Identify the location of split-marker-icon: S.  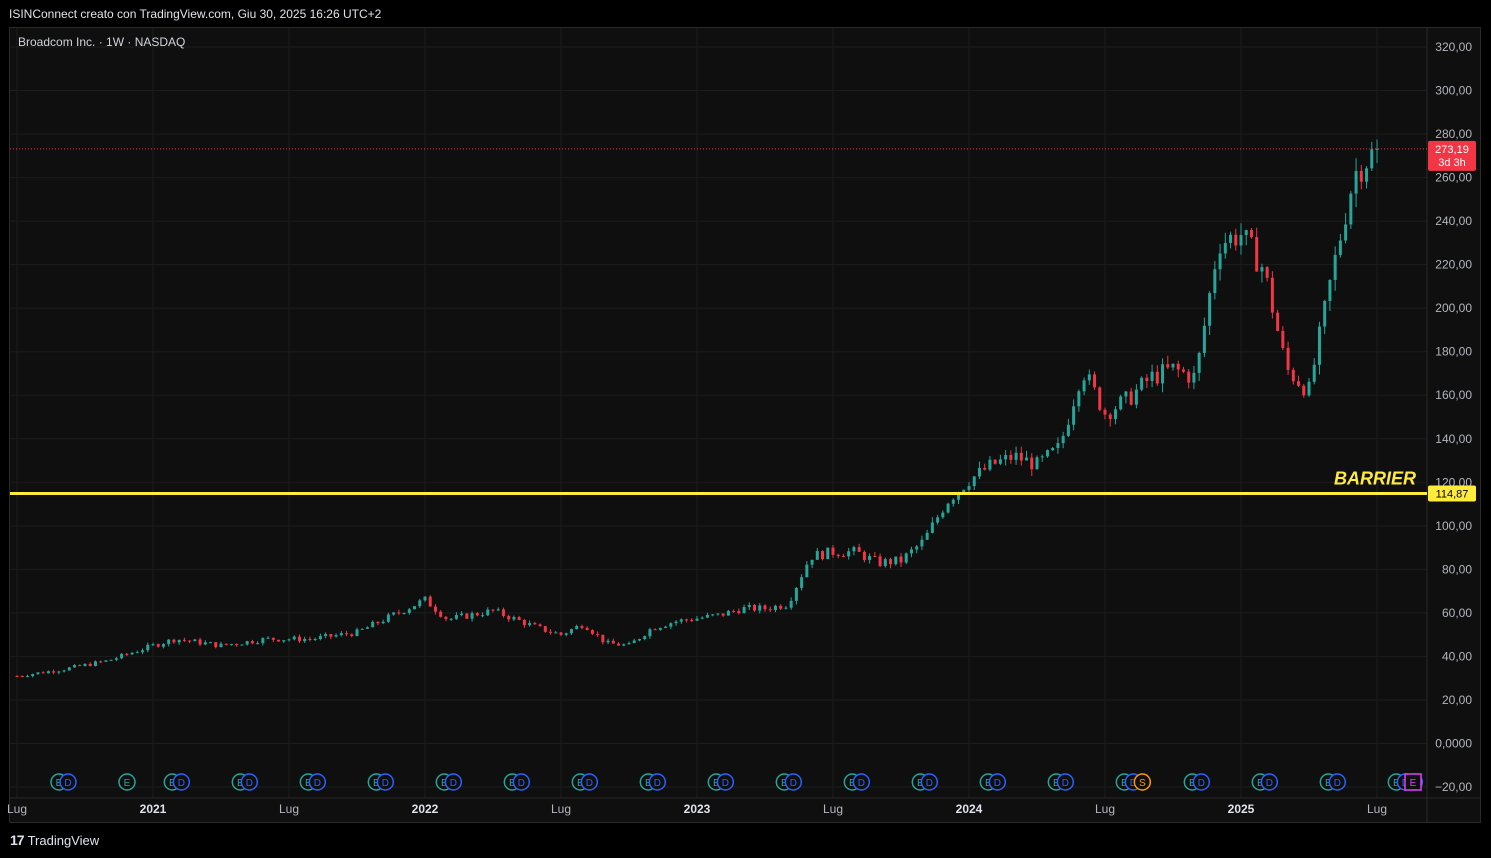
(1142, 782).